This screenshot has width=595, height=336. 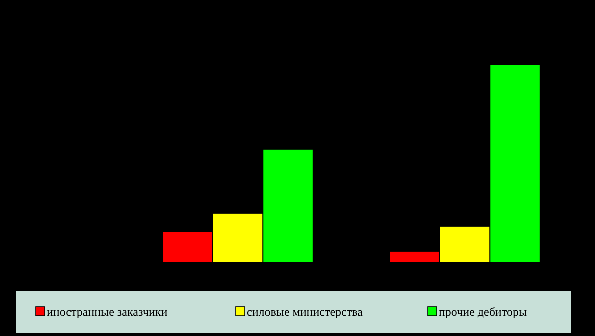 I want to click on legend-label: иностранные заказчики, so click(x=107, y=312).